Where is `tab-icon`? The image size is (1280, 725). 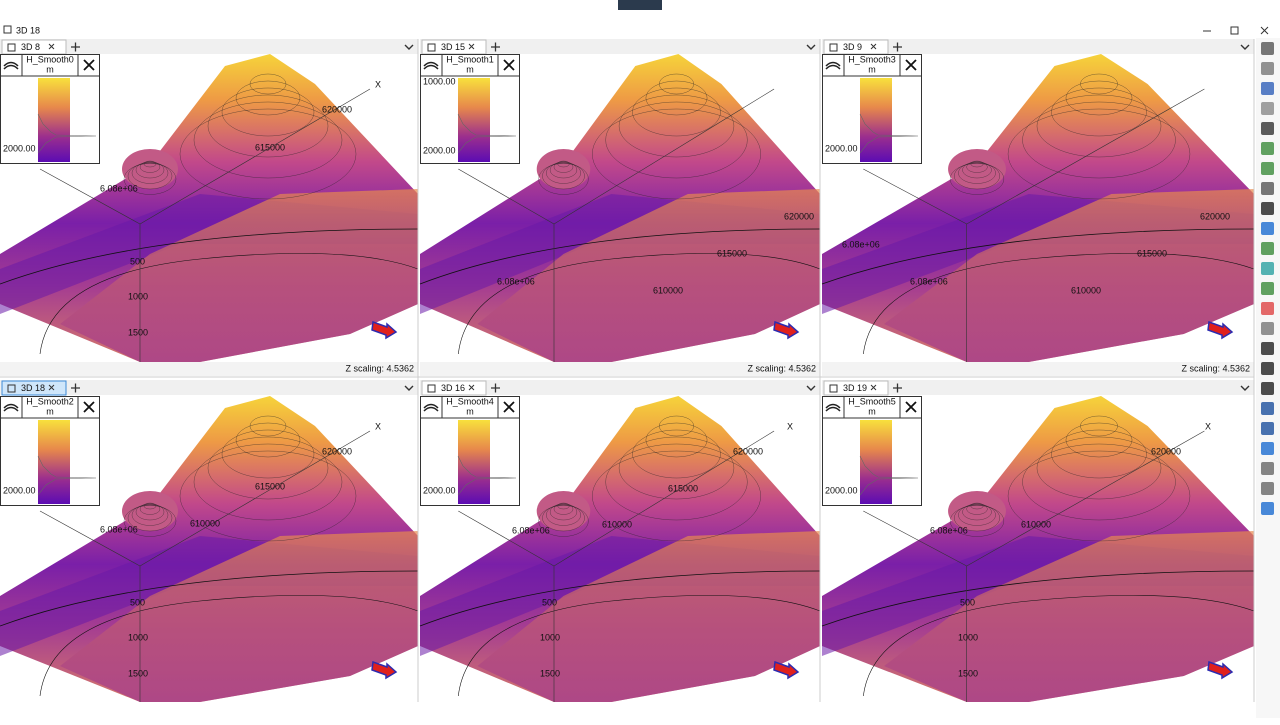
tab-icon is located at coordinates (431, 47).